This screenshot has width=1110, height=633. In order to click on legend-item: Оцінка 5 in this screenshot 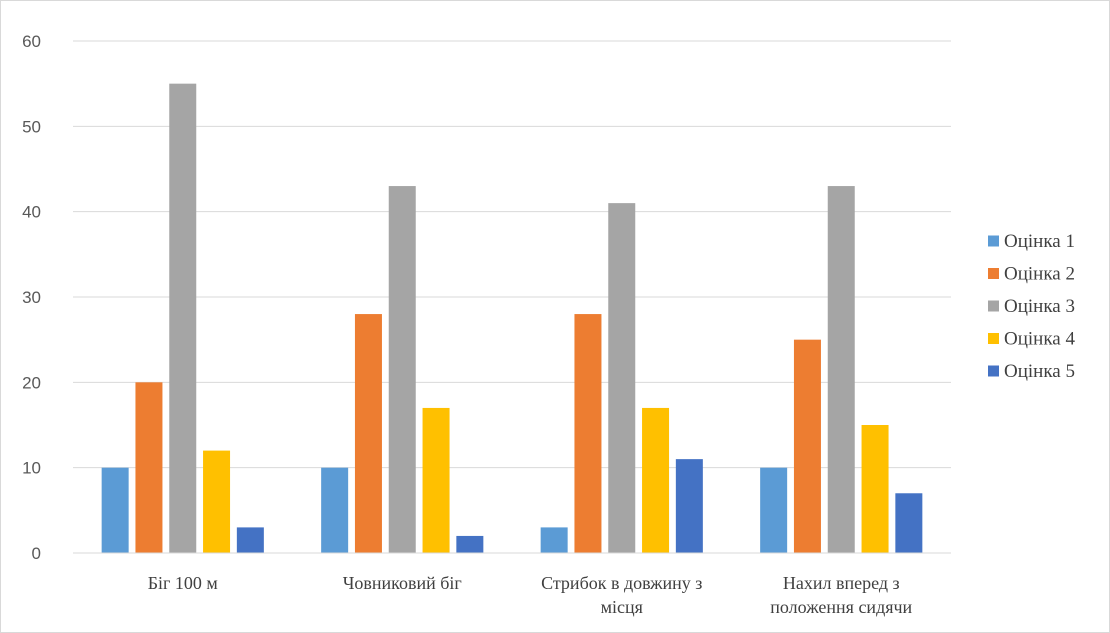, I will do `click(1031, 371)`.